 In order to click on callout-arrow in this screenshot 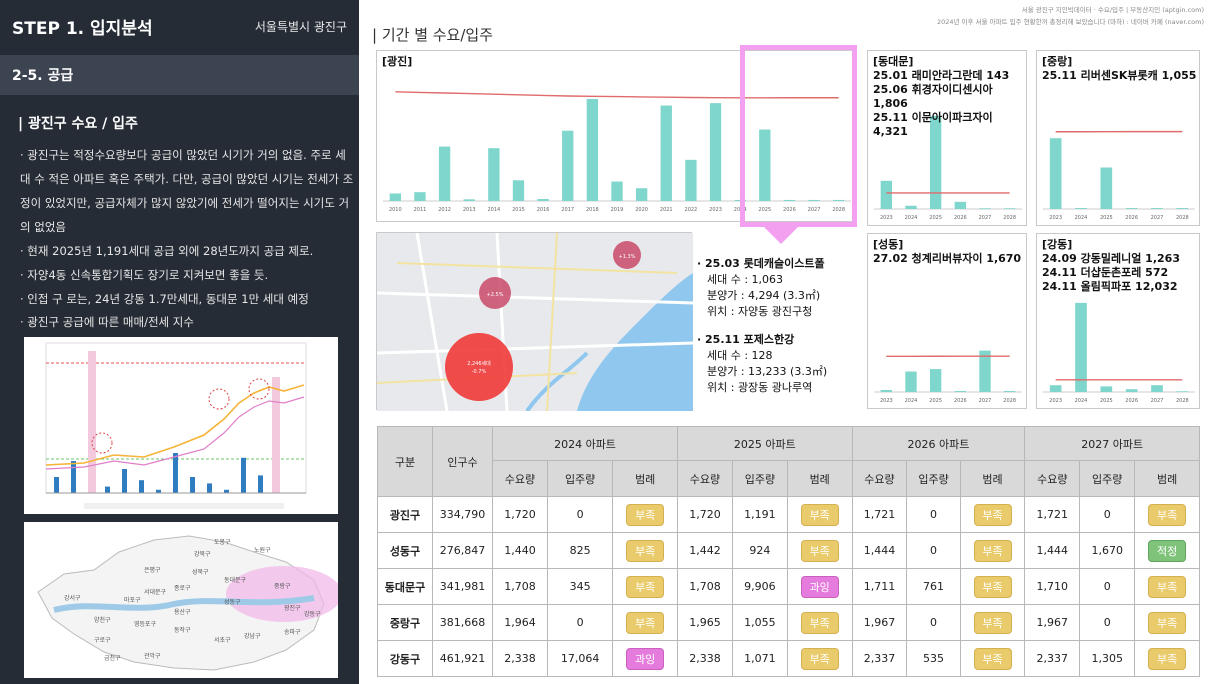, I will do `click(781, 235)`.